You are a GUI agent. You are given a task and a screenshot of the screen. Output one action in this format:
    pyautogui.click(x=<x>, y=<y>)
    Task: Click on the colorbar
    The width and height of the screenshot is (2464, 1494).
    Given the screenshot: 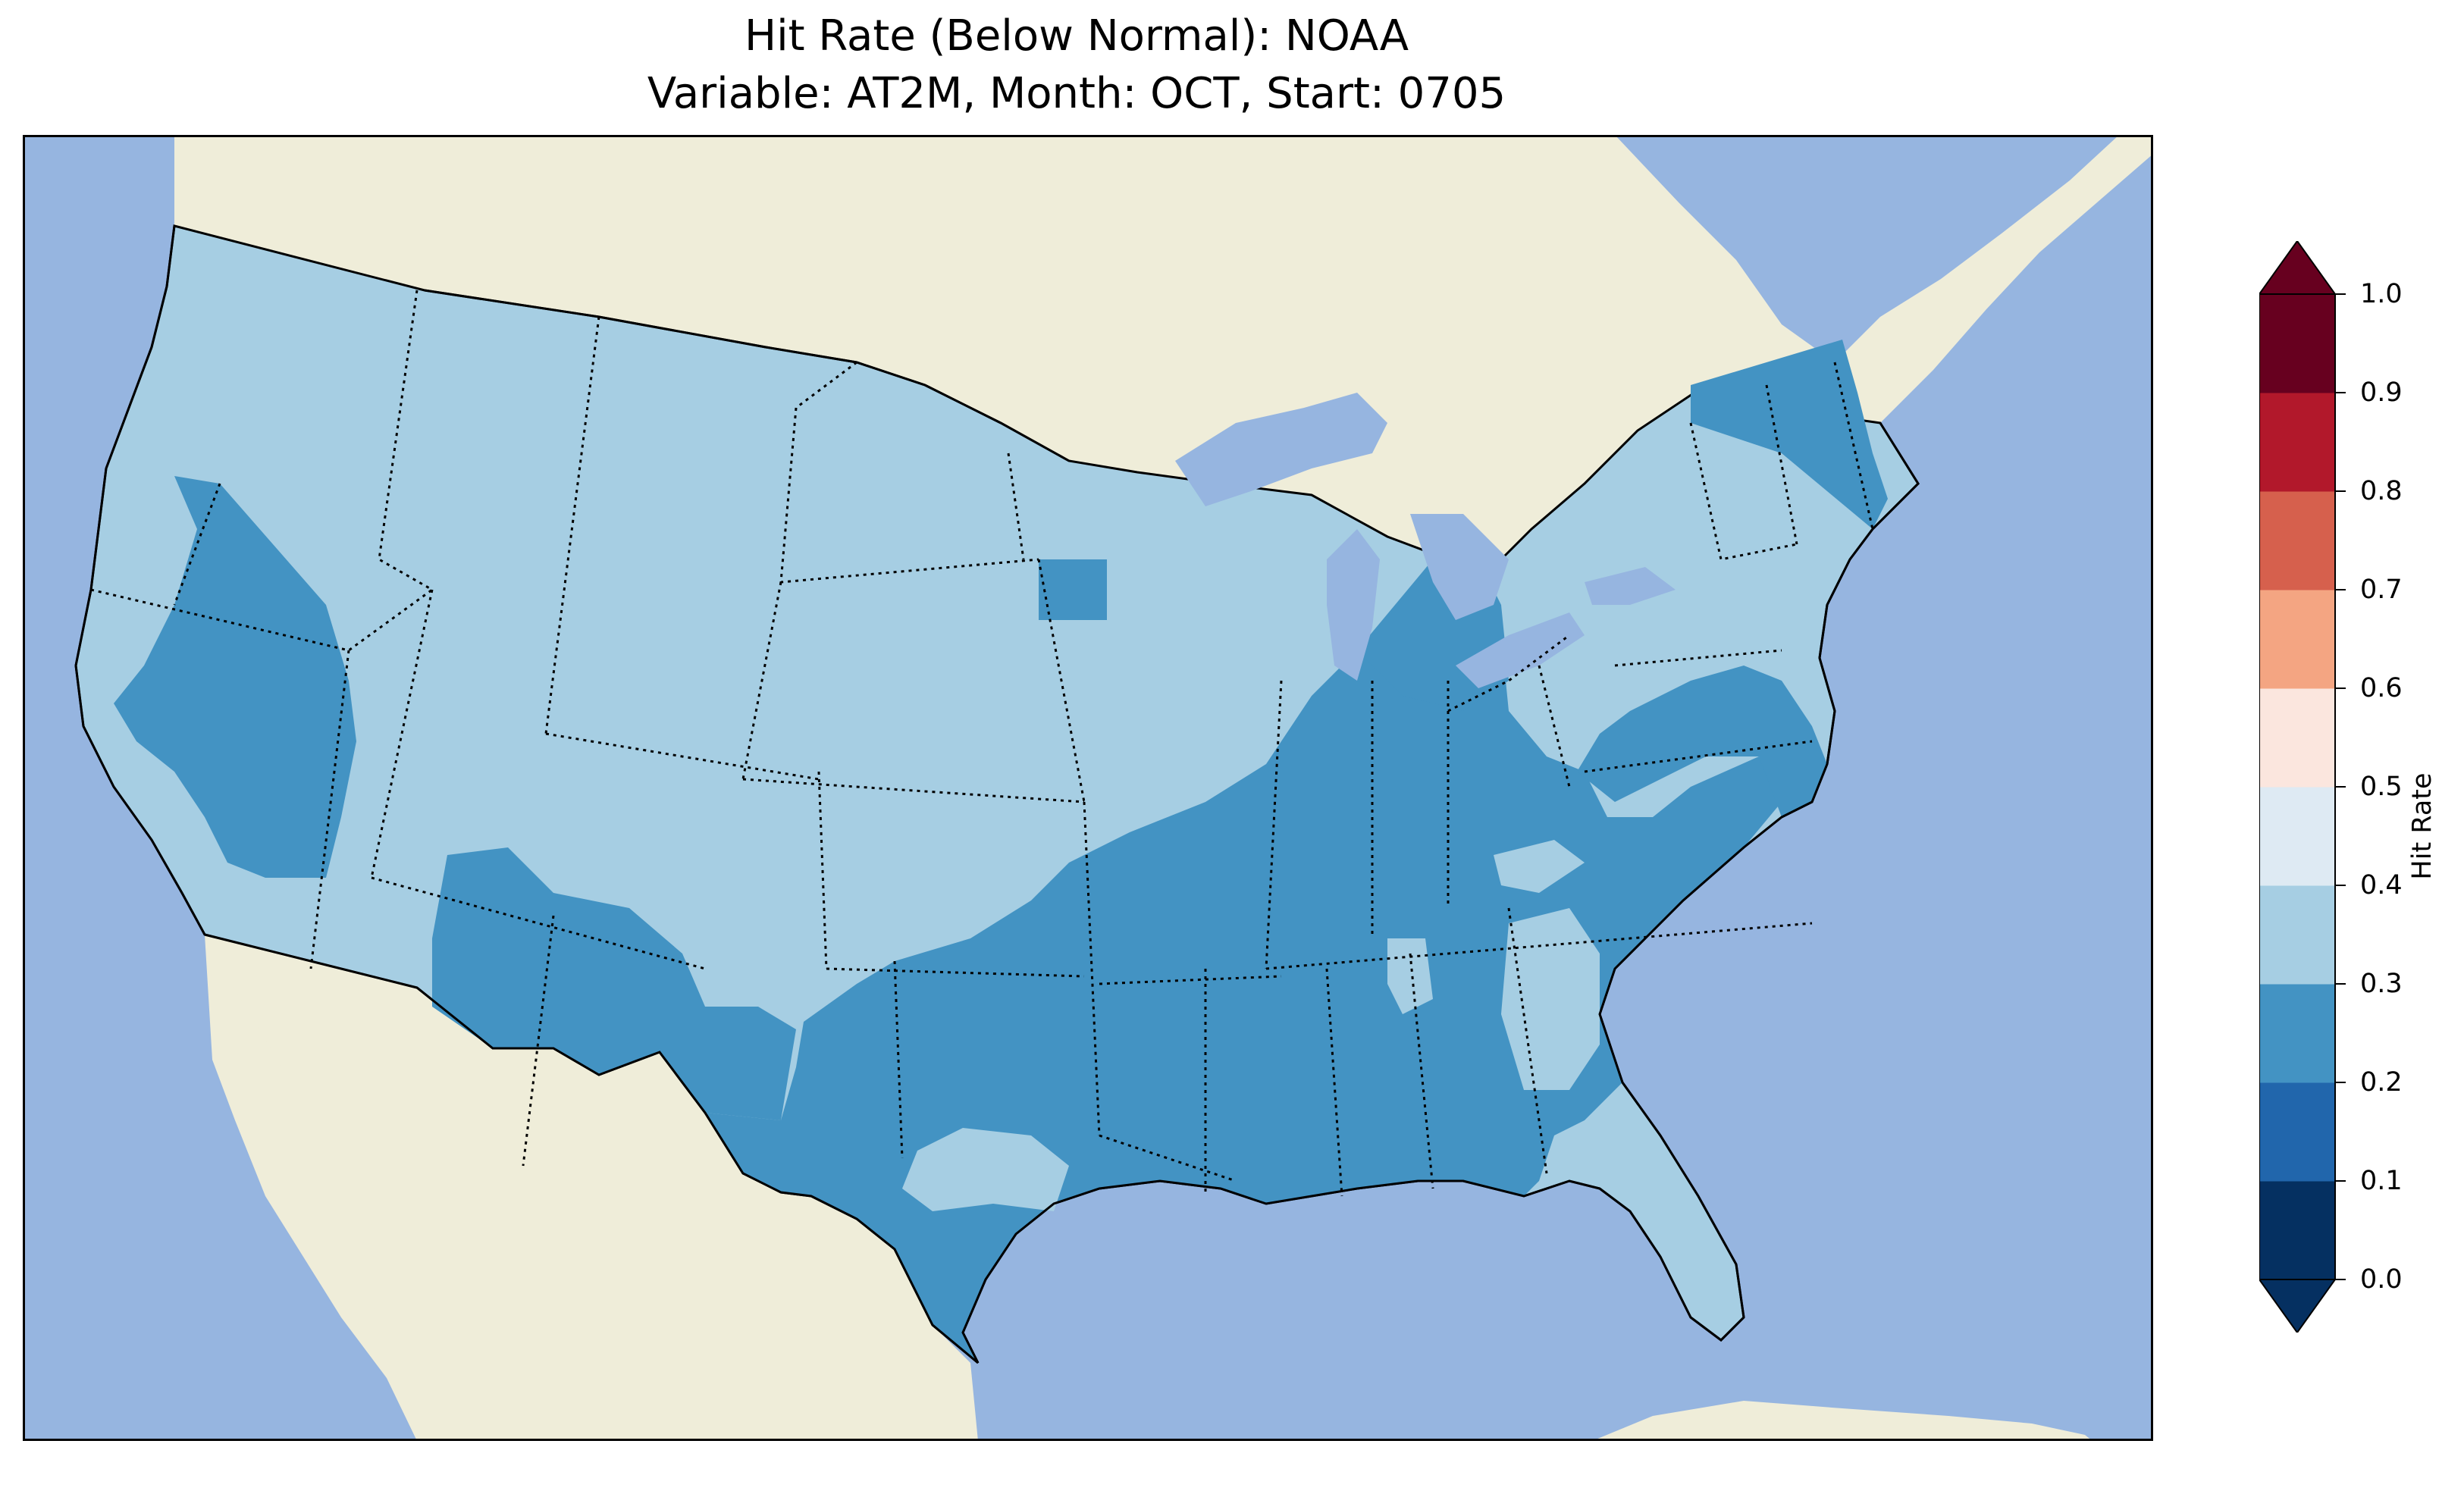 What is the action you would take?
    pyautogui.click(x=2303, y=787)
    